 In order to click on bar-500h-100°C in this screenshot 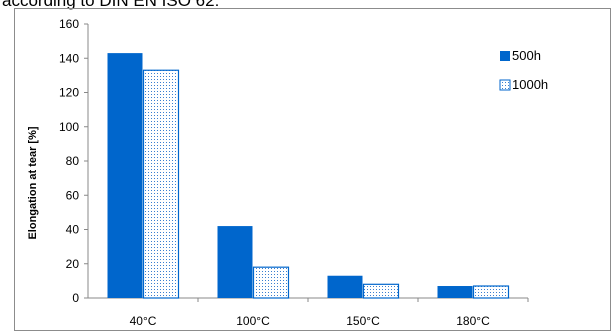, I will do `click(235, 262)`.